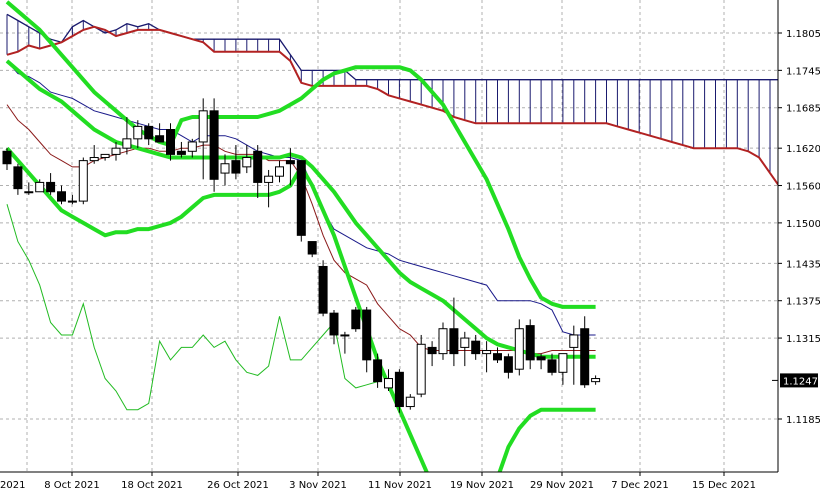  I want to click on x-tick-label: 18 Oct 2021, so click(152, 485).